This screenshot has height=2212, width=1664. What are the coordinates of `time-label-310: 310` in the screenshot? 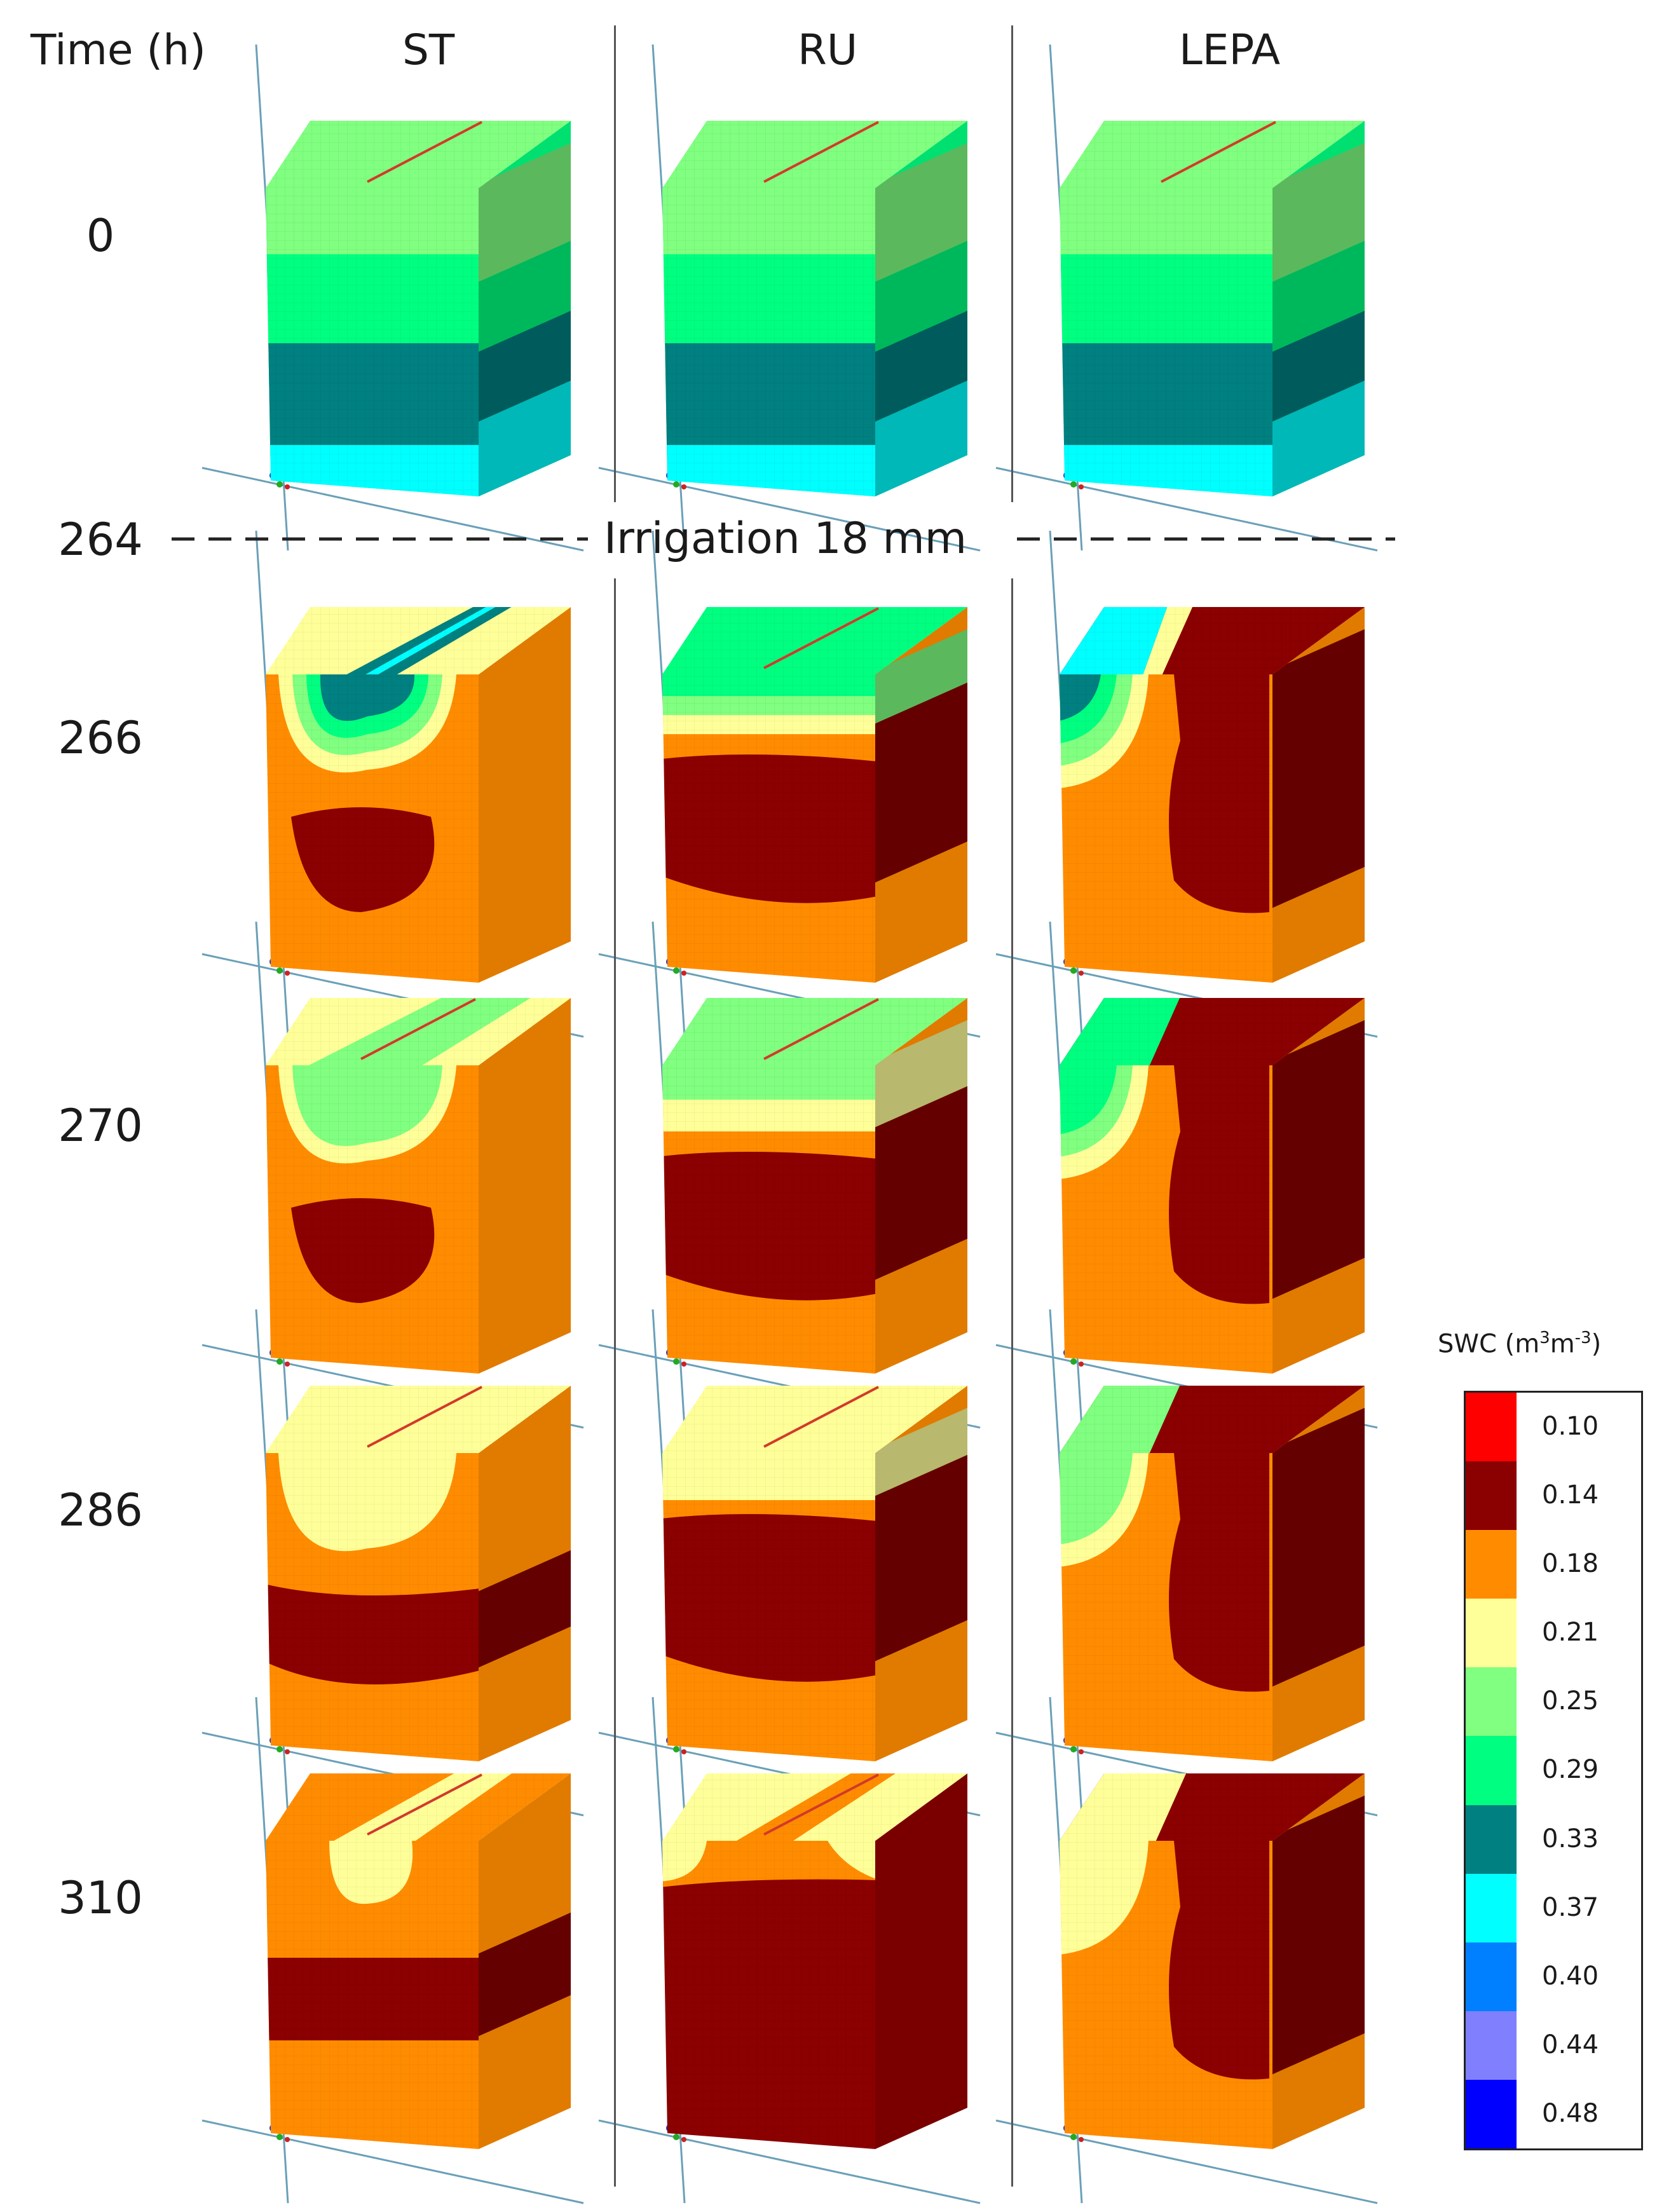 It's located at (101, 1898).